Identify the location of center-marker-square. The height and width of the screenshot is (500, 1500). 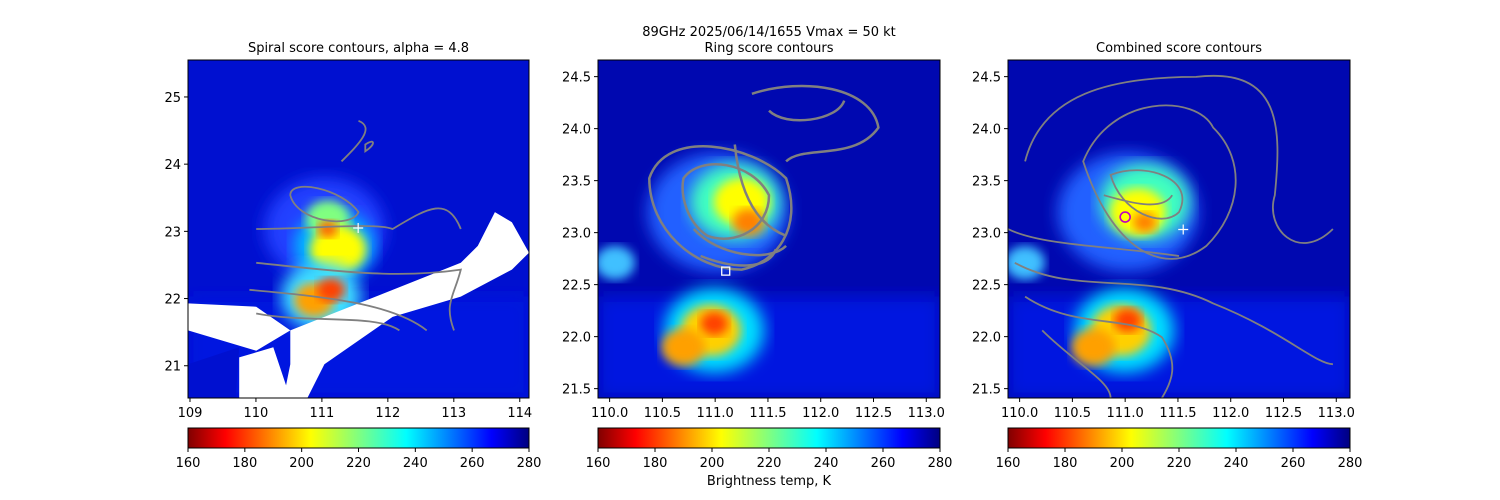
(726, 271).